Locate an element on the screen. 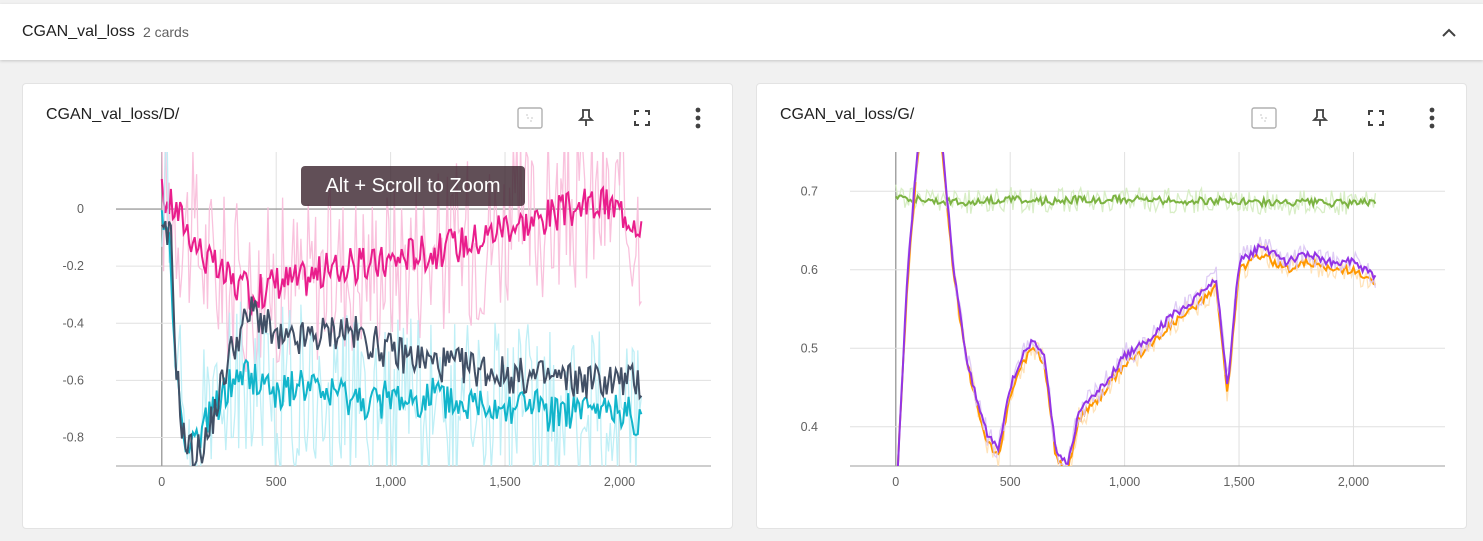 Image resolution: width=1483 pixels, height=541 pixels. chevron-up-icon is located at coordinates (1449, 32).